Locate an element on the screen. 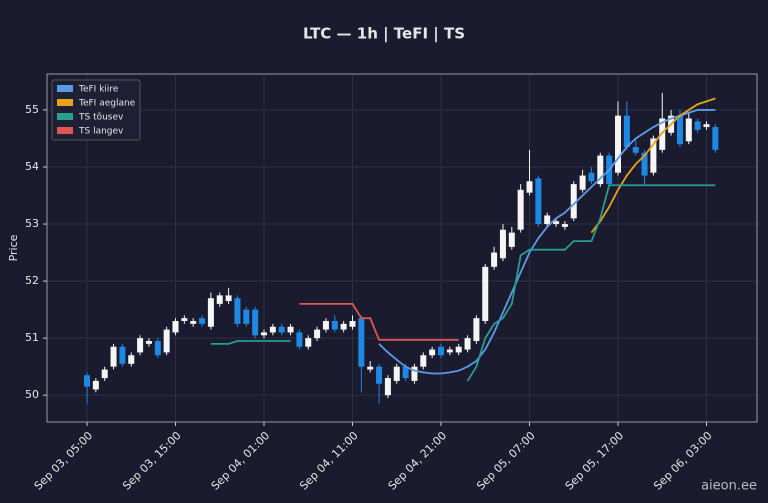 This screenshot has height=503, width=768. legend-box is located at coordinates (96, 110).